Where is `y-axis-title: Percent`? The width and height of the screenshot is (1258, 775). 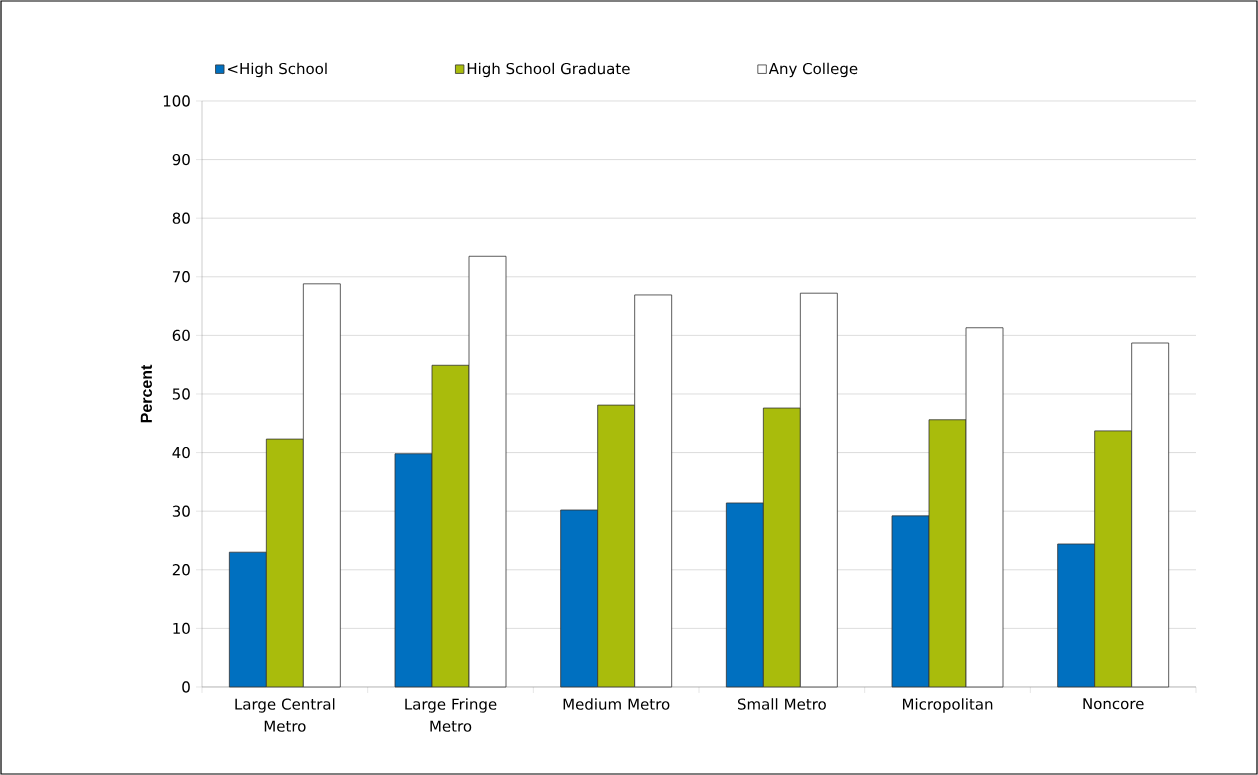 y-axis-title: Percent is located at coordinates (146, 393).